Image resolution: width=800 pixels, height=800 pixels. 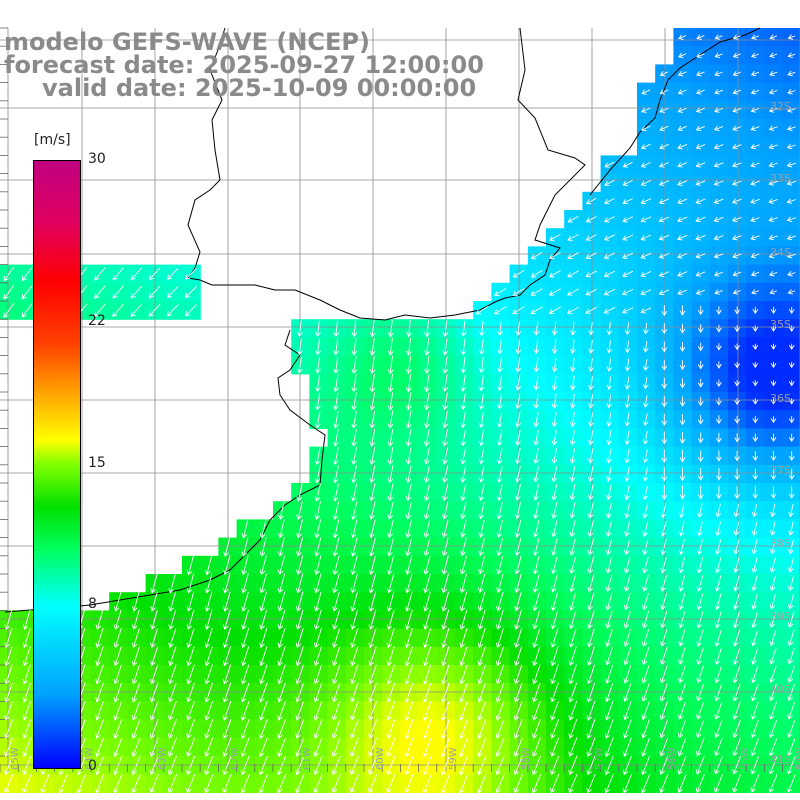 What do you see at coordinates (780, 616) in the screenshot?
I see `latitude-label: 39S` at bounding box center [780, 616].